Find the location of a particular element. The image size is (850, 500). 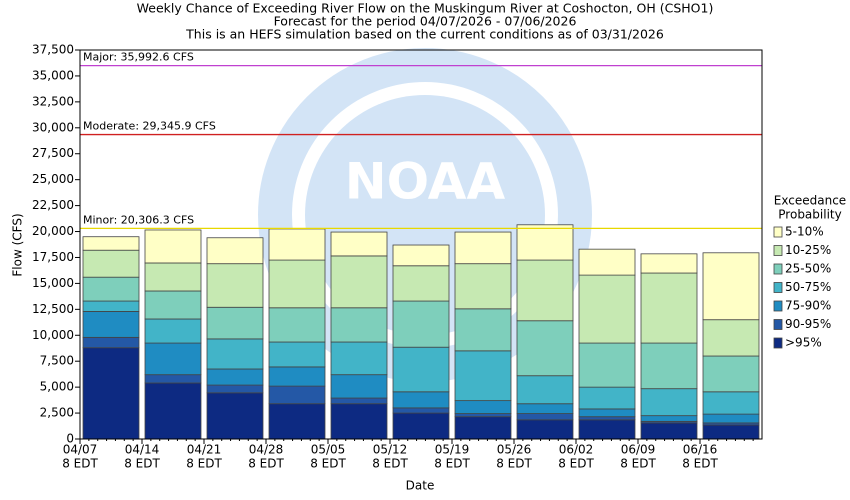

y-tick-label: 0 is located at coordinates (70, 439).